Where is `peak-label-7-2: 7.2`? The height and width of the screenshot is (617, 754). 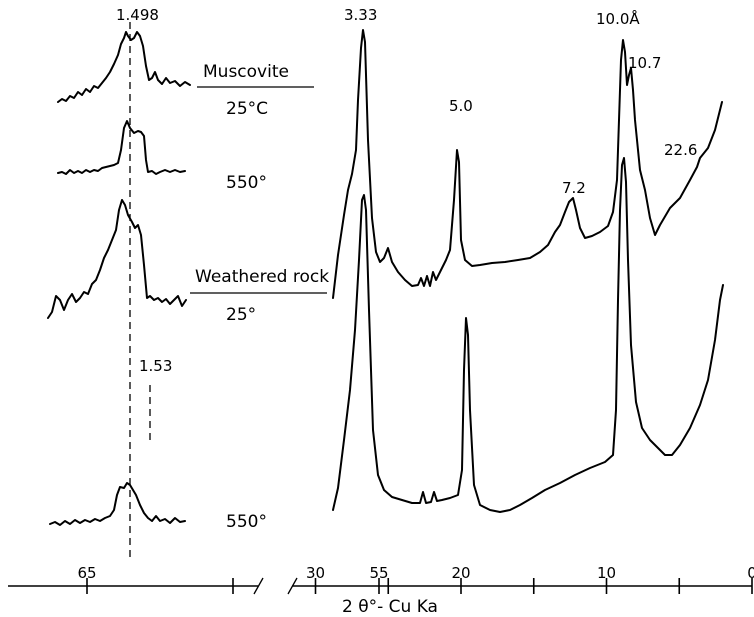
peak-label-7-2: 7.2 is located at coordinates (574, 188).